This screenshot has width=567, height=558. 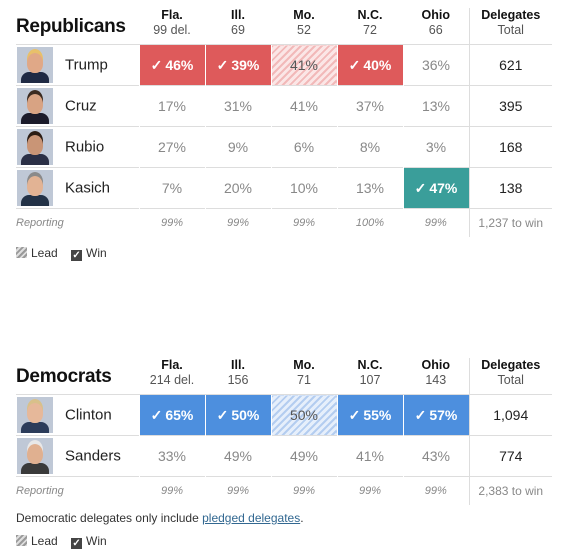 What do you see at coordinates (370, 30) in the screenshot?
I see `state-delegates: 72` at bounding box center [370, 30].